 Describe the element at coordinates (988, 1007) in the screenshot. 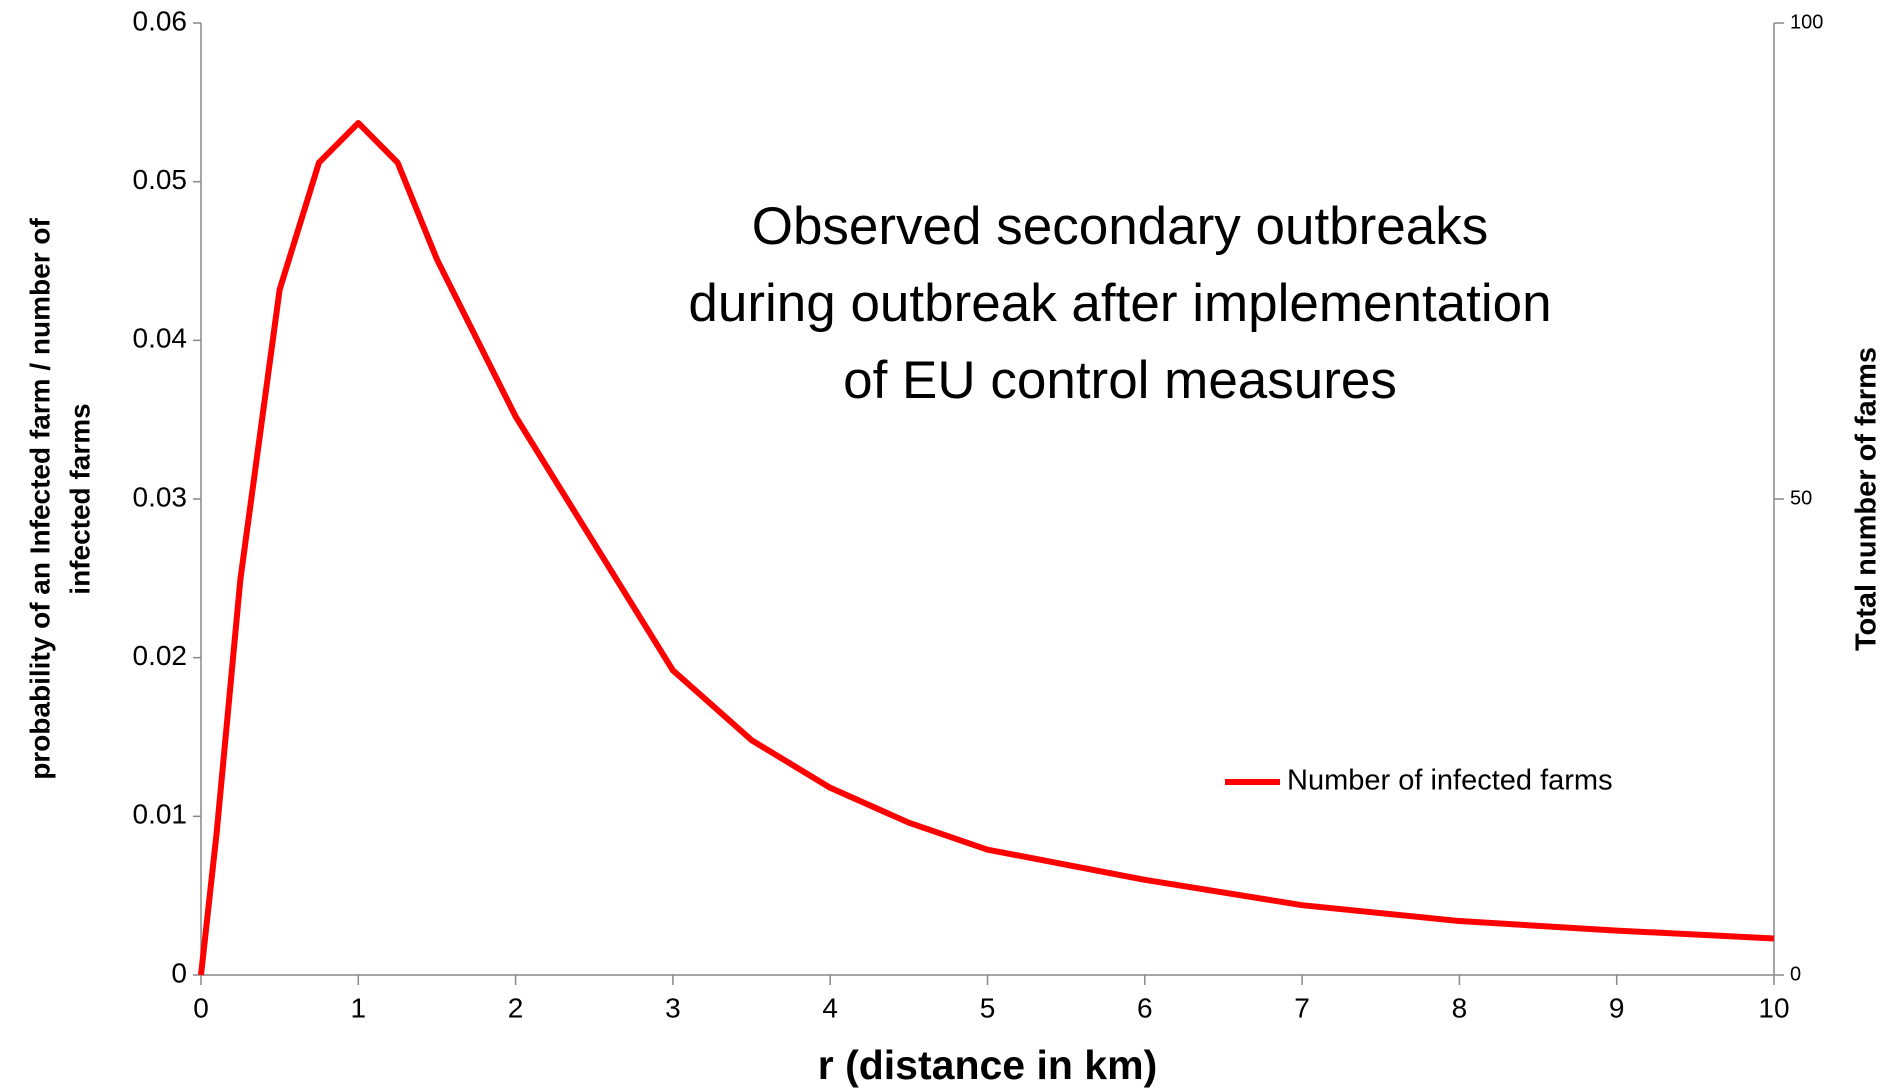

I see `x-tick-label: 5` at that location.